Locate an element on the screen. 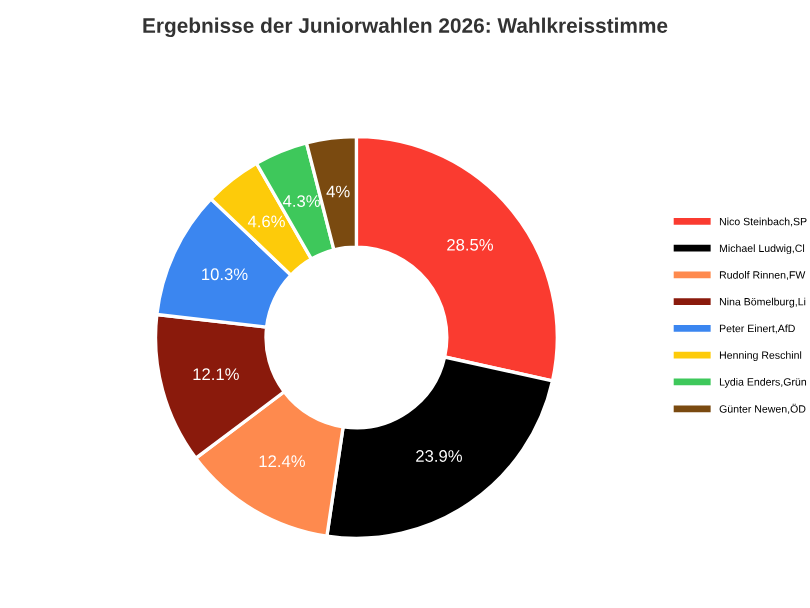 This screenshot has height=608, width=810. chart-title: Ergebnisse der Juniorwahlen 2026: Wahlkreisstimme is located at coordinates (405, 27).